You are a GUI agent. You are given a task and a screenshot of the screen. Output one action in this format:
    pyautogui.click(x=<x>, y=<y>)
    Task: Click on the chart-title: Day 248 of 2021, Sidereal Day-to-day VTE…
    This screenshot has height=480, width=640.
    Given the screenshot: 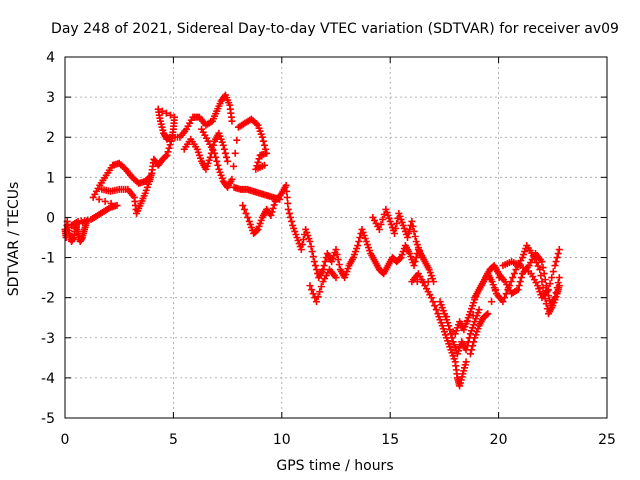 What is the action you would take?
    pyautogui.click(x=335, y=29)
    